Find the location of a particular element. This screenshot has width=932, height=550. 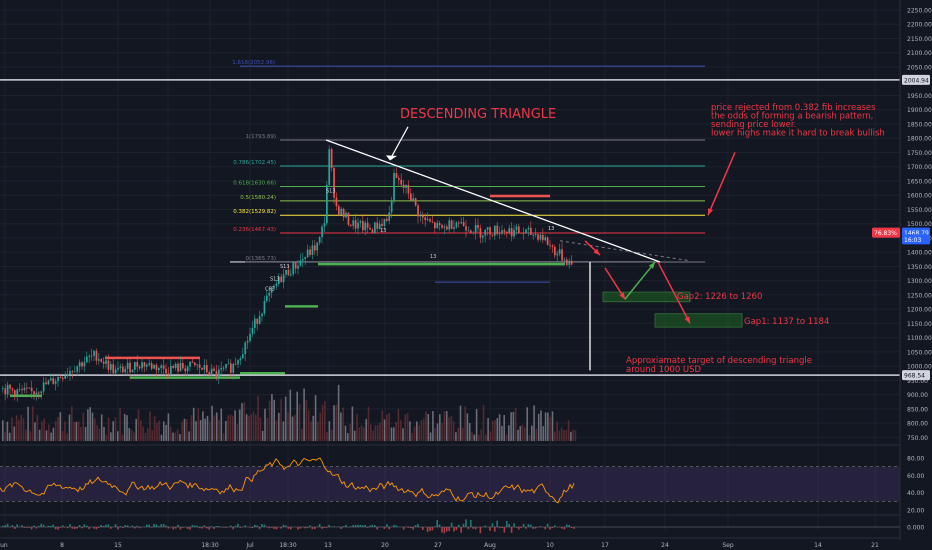

time-tick-label: 21 is located at coordinates (875, 545).